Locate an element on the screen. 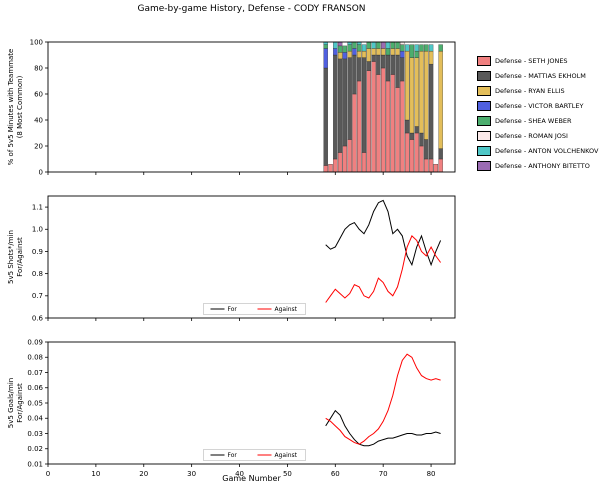 The image size is (600, 496). legend-label: Defense - MATTIAS EKHOLM is located at coordinates (540, 76).